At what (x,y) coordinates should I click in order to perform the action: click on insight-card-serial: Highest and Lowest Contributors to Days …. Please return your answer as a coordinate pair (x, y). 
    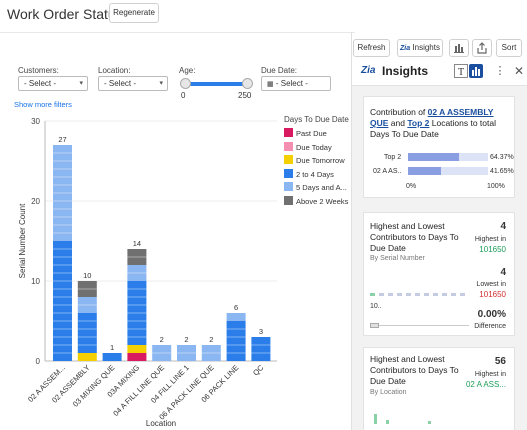
    Looking at the image, I should click on (439, 274).